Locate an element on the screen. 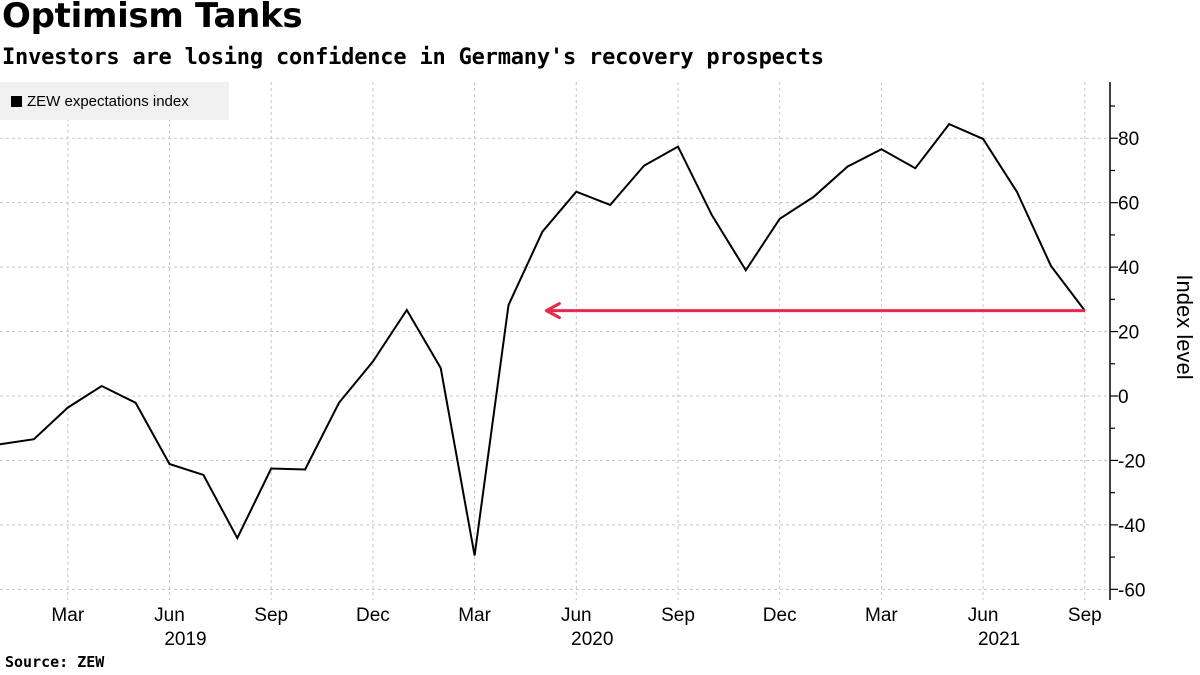 Image resolution: width=1200 pixels, height=675 pixels. y-tick-label: 20 is located at coordinates (1128, 333).